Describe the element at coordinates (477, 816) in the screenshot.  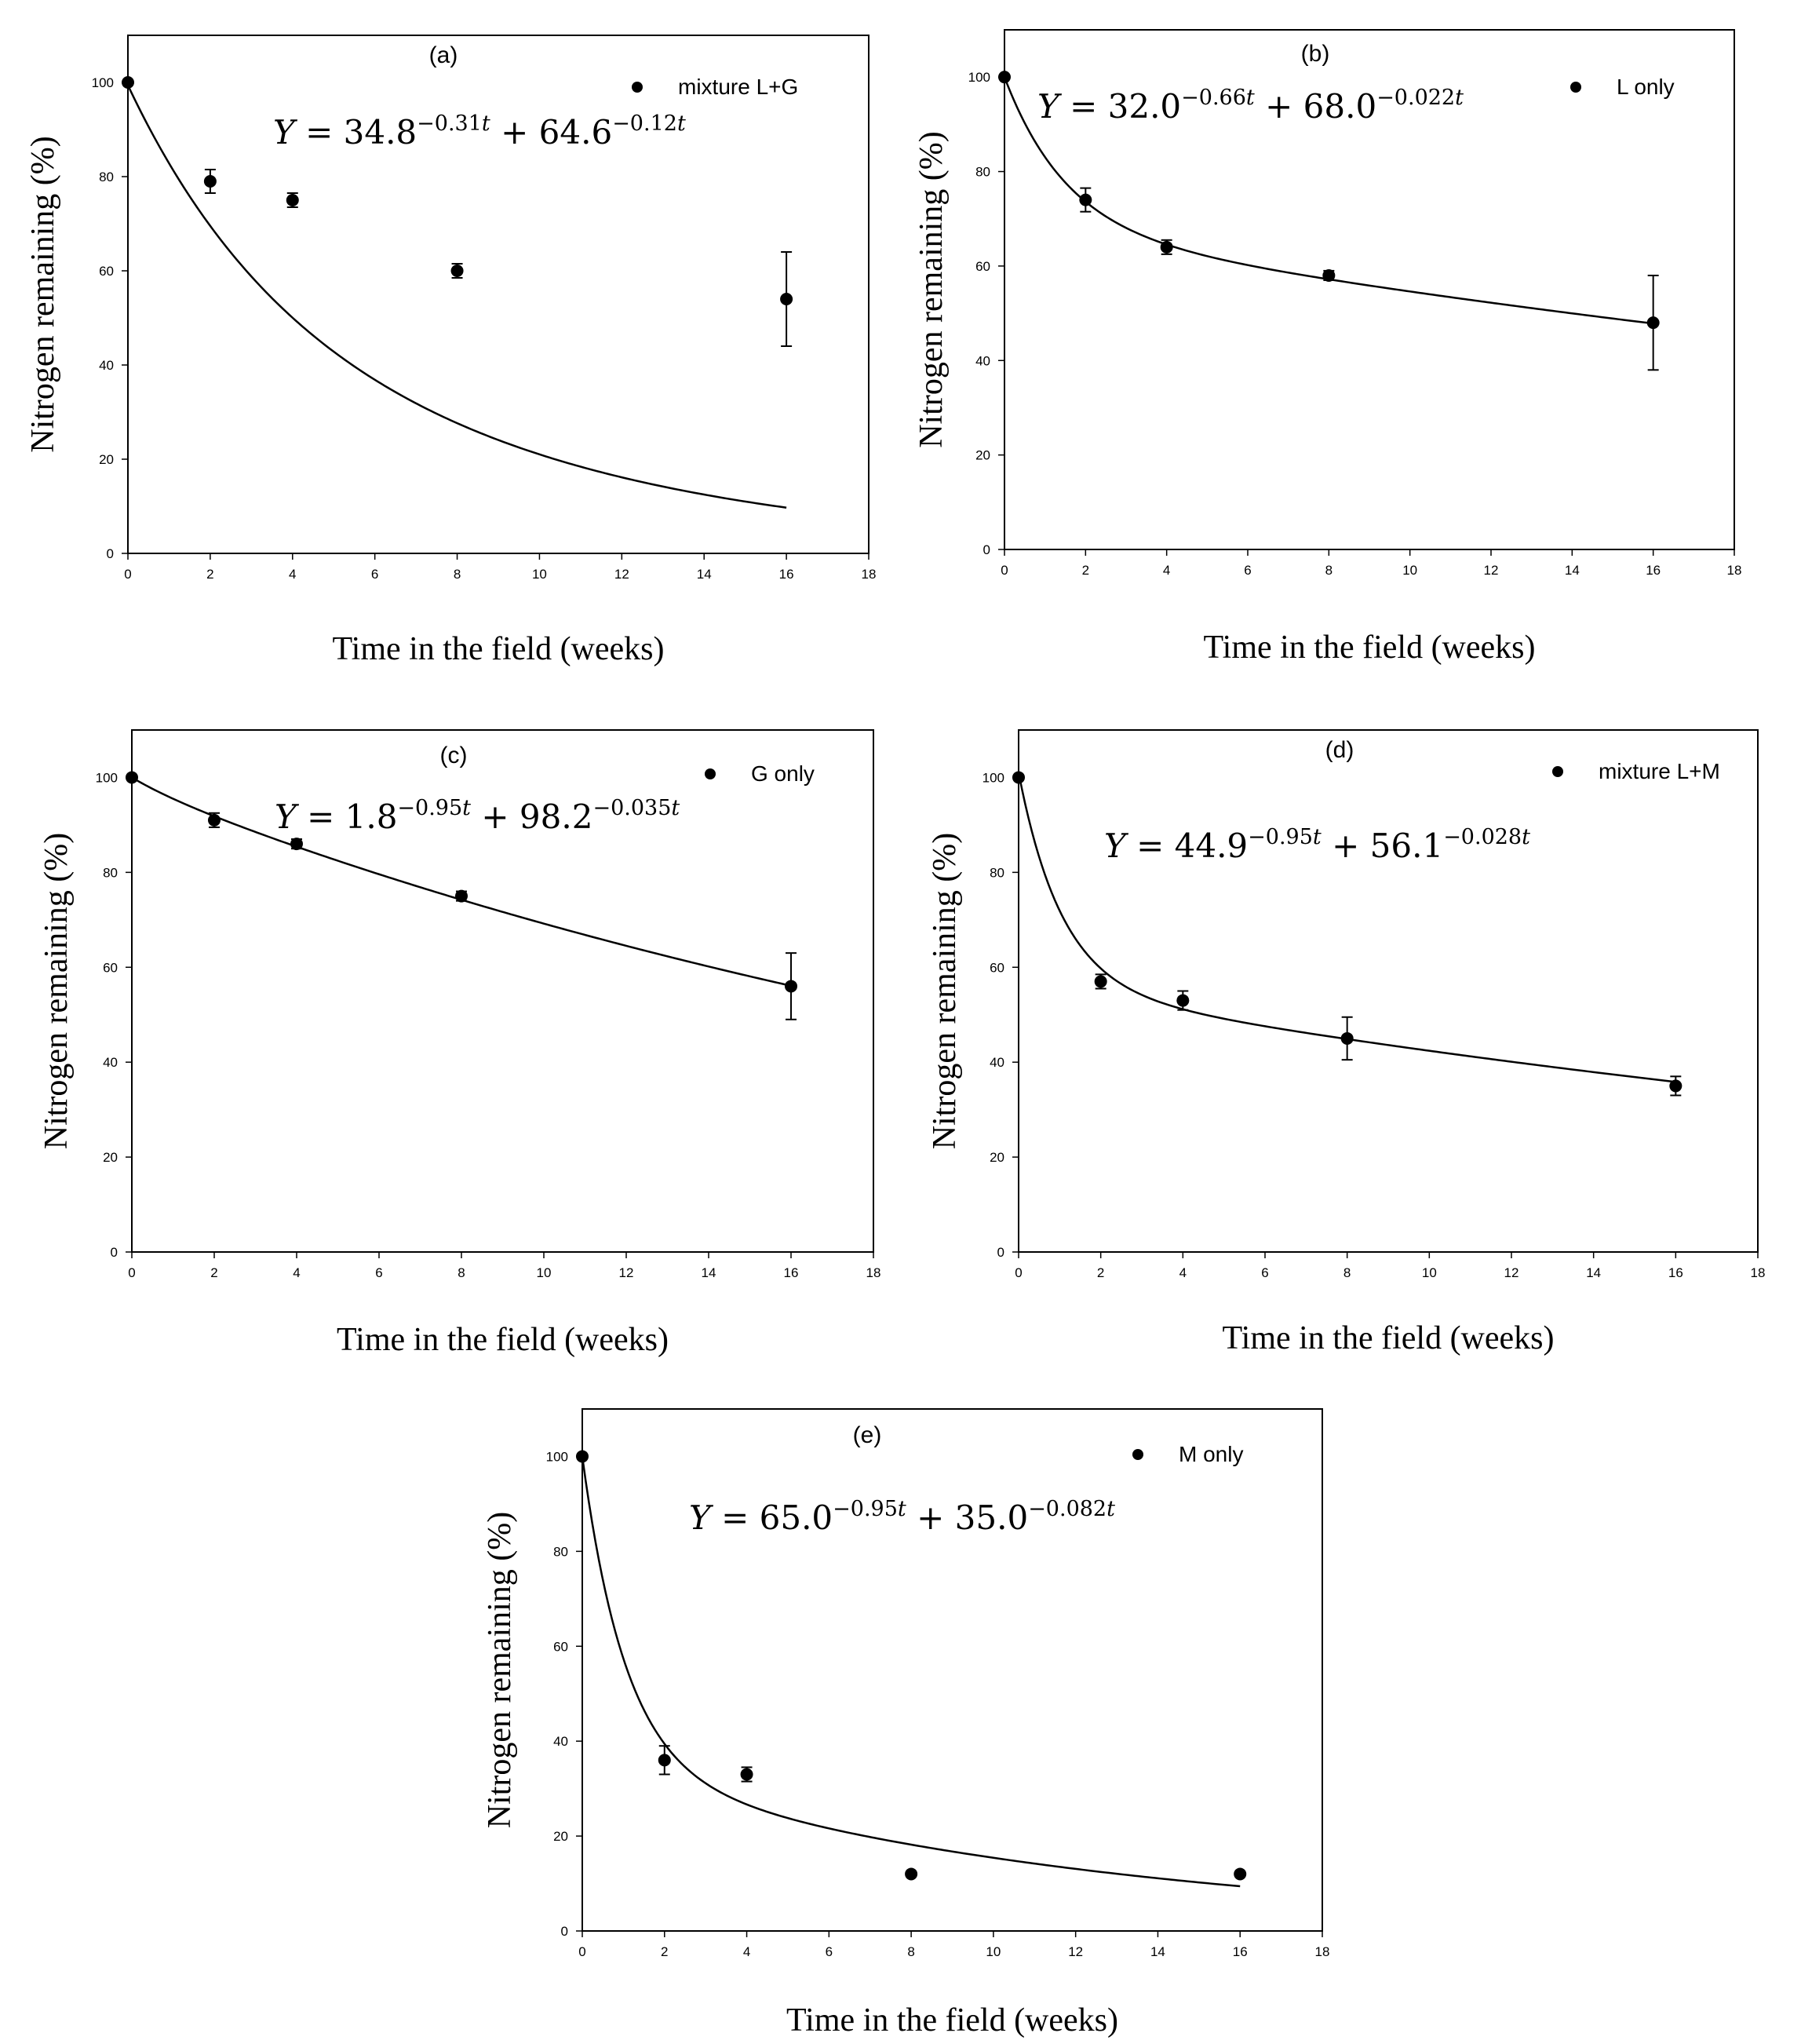
I see `fit-equation: Y = 1.8−0.95t + 98.2−0.035t` at that location.